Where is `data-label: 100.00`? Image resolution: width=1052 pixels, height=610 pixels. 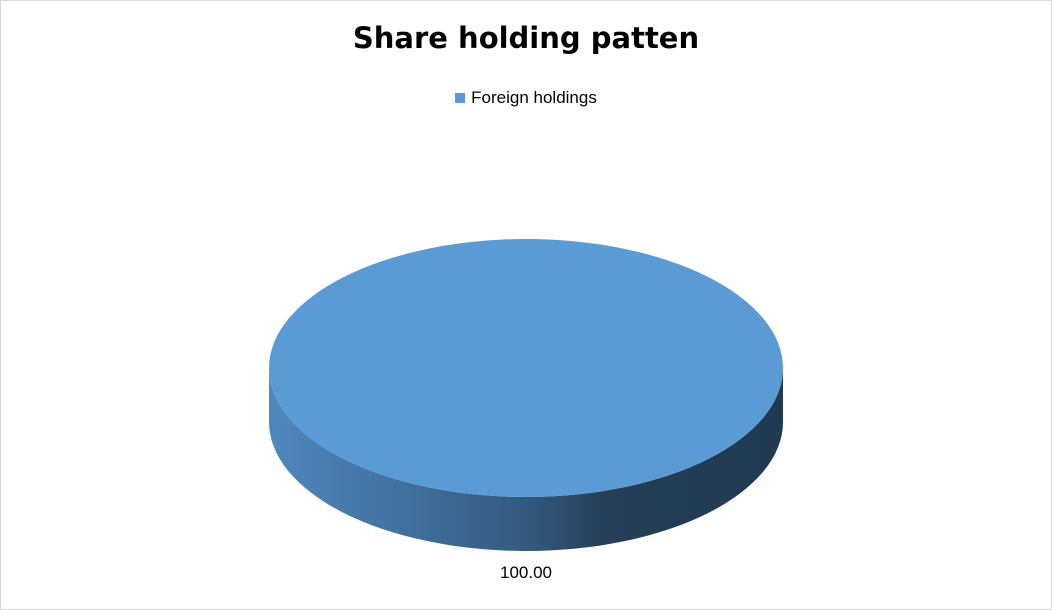
data-label: 100.00 is located at coordinates (526, 572).